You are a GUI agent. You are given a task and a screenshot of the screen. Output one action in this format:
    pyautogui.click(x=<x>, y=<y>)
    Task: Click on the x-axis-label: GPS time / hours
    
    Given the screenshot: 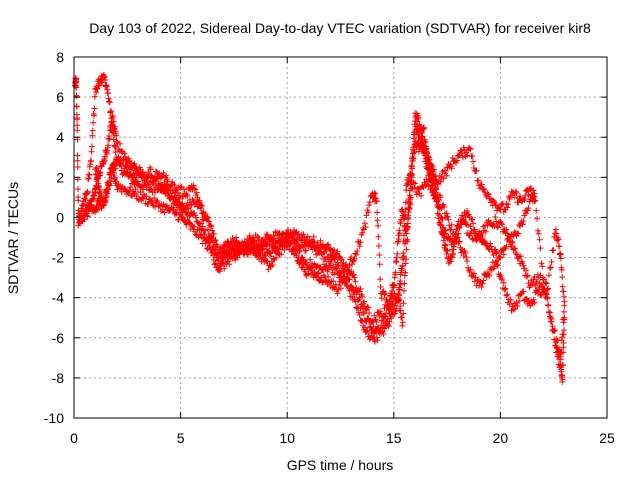 What is the action you would take?
    pyautogui.click(x=340, y=465)
    